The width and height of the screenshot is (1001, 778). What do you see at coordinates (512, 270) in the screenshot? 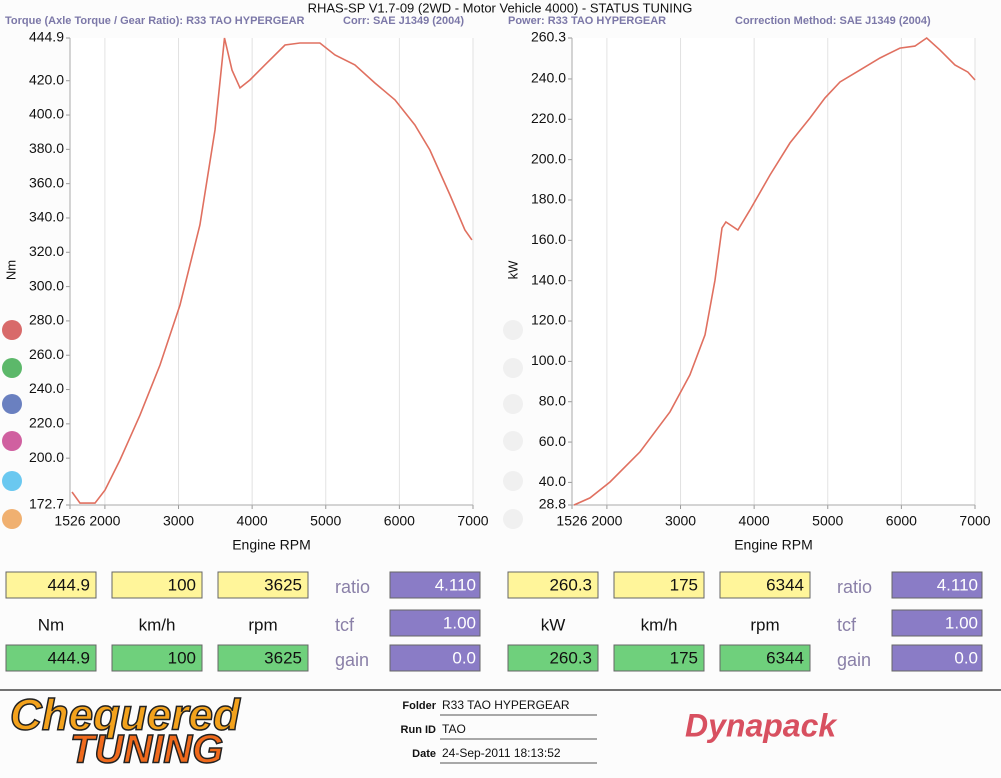
I see `y-axis-label: kW` at bounding box center [512, 270].